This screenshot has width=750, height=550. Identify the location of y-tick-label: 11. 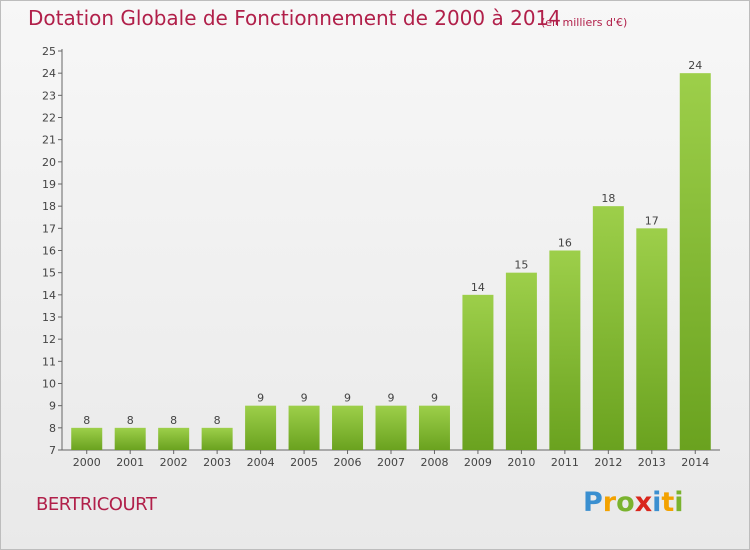
(49, 361).